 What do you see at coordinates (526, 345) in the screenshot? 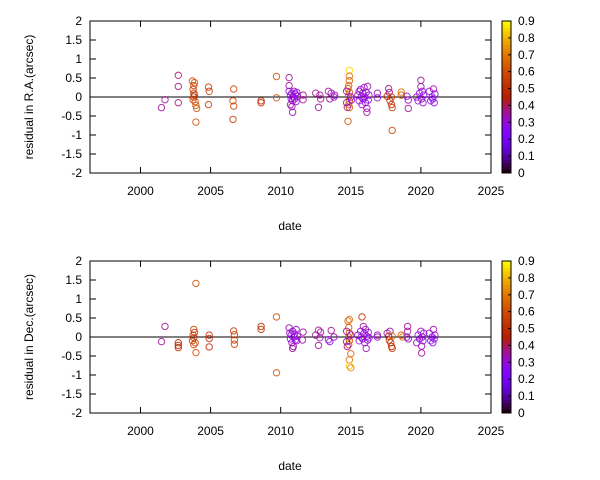
I see `colorbar-tick-label: 0.4` at bounding box center [526, 345].